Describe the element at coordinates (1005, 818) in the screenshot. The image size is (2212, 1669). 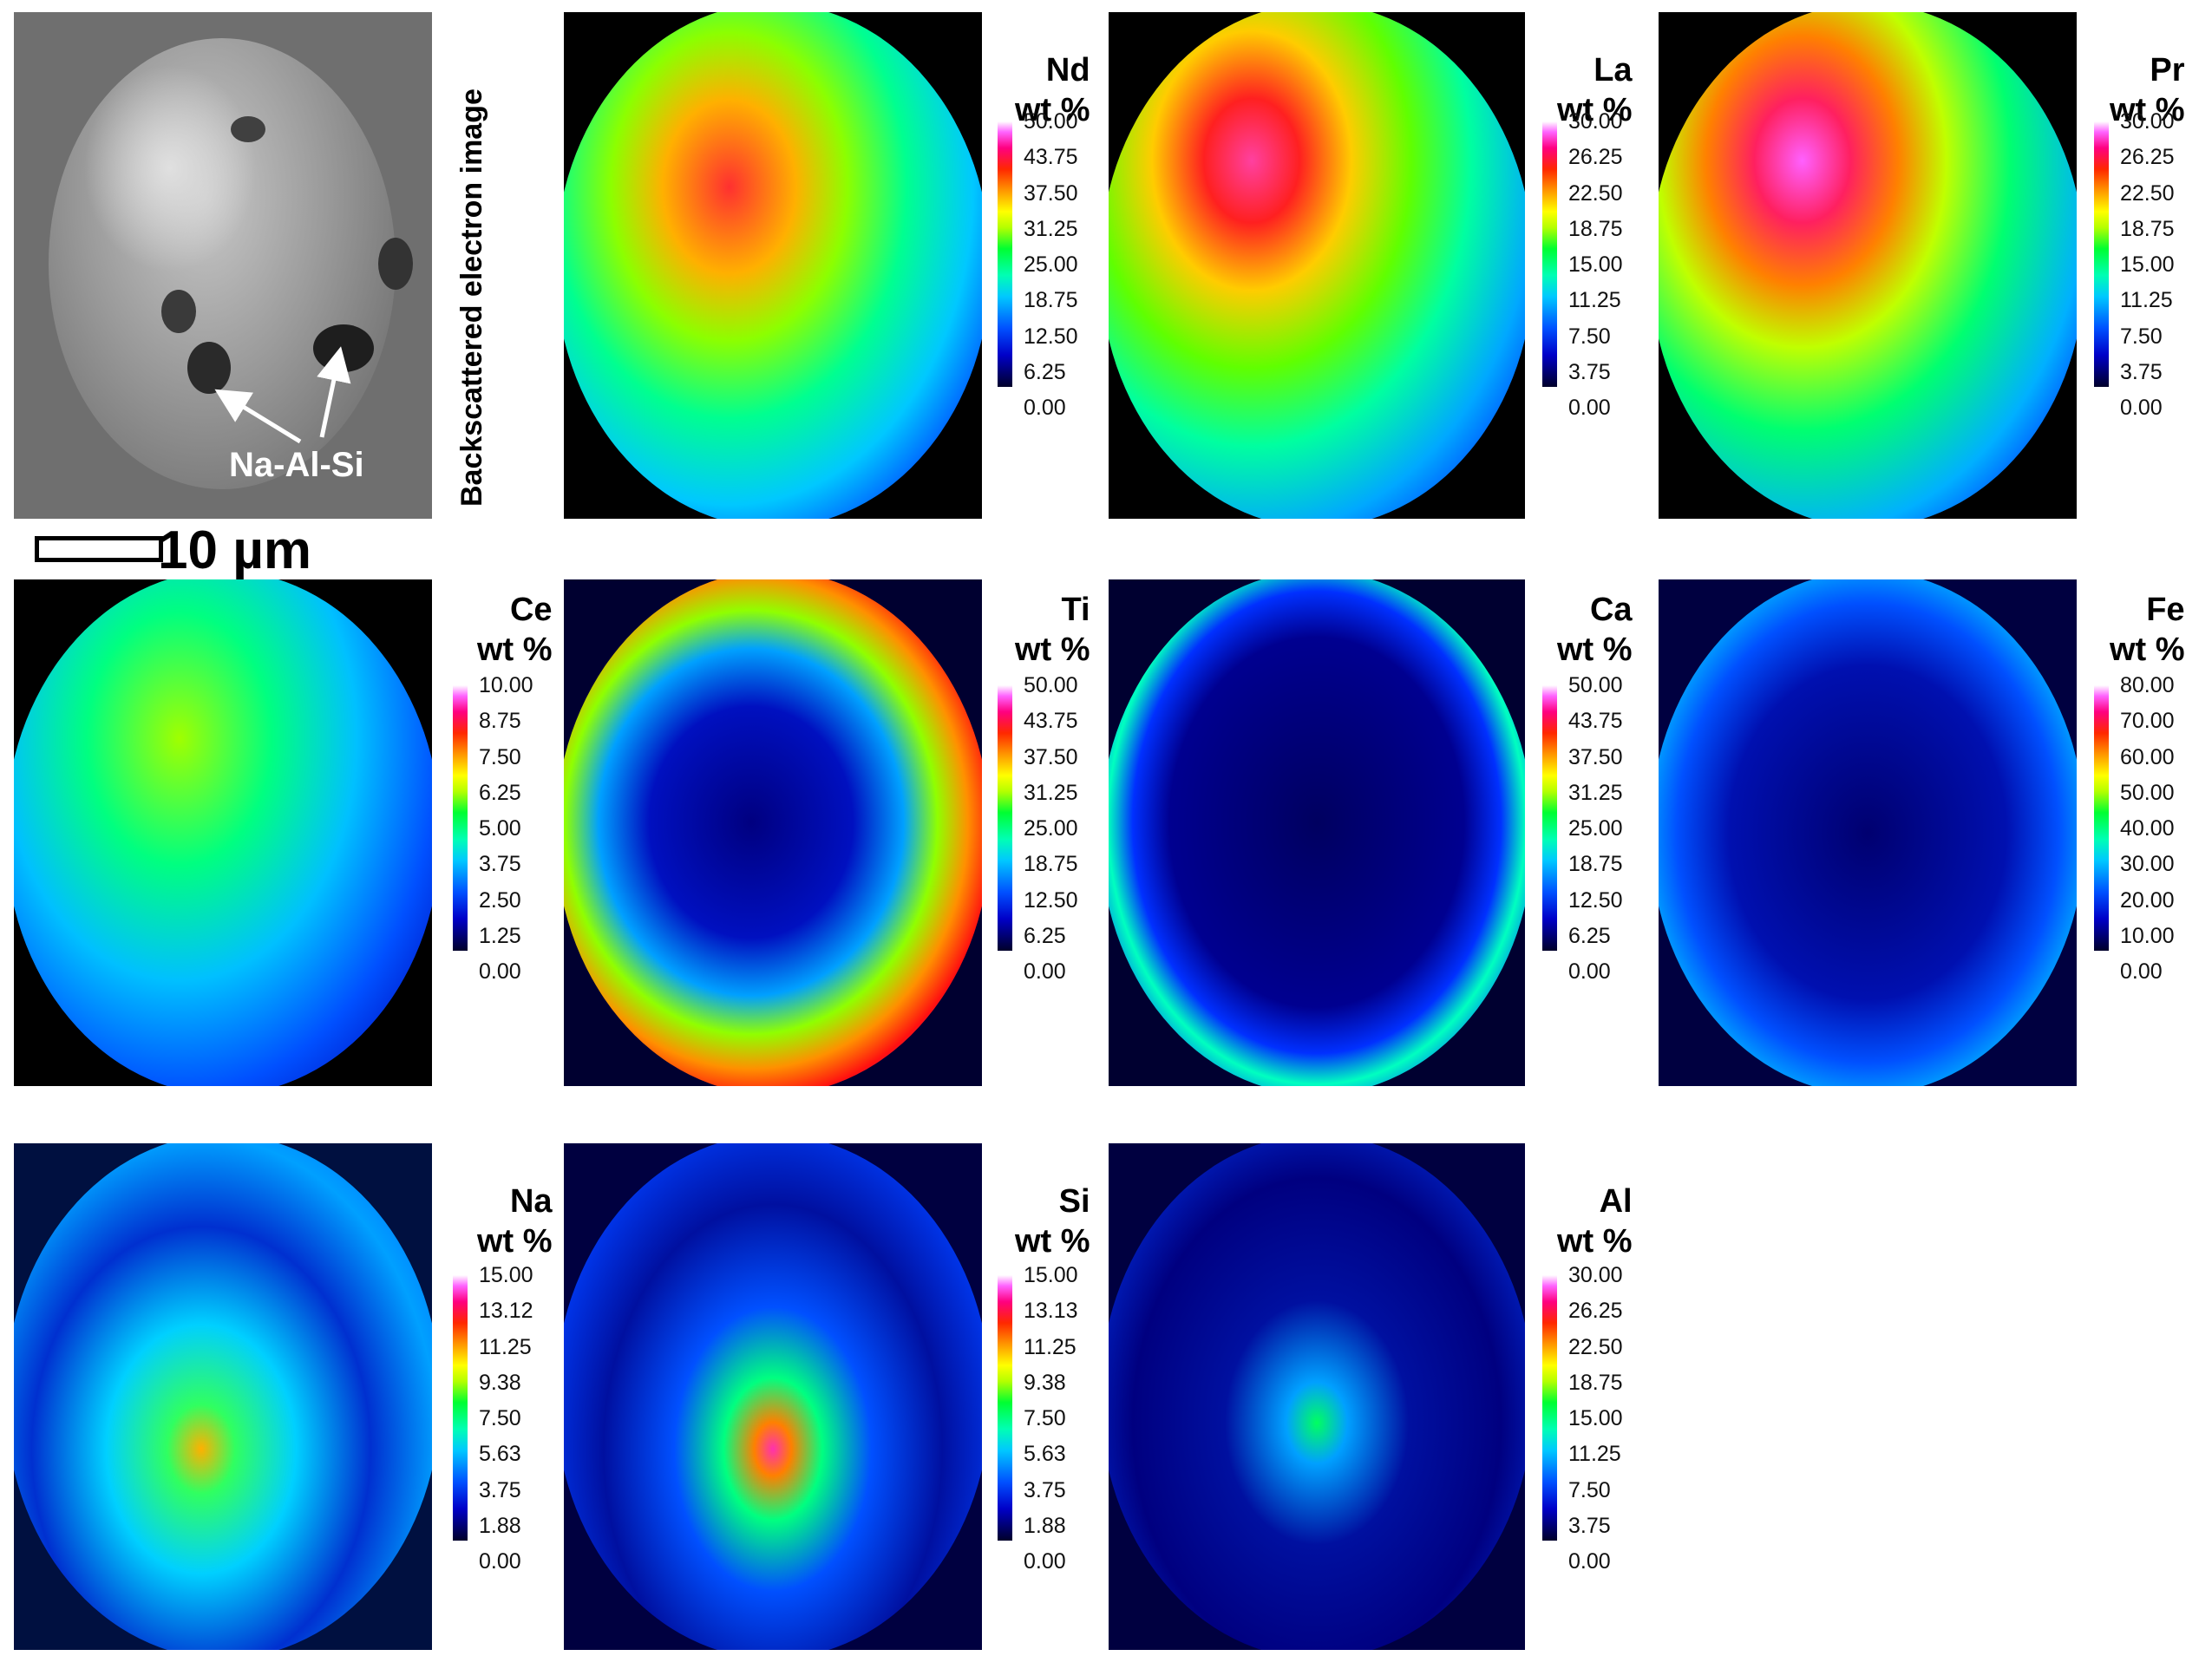
I see `colorbar-ti` at that location.